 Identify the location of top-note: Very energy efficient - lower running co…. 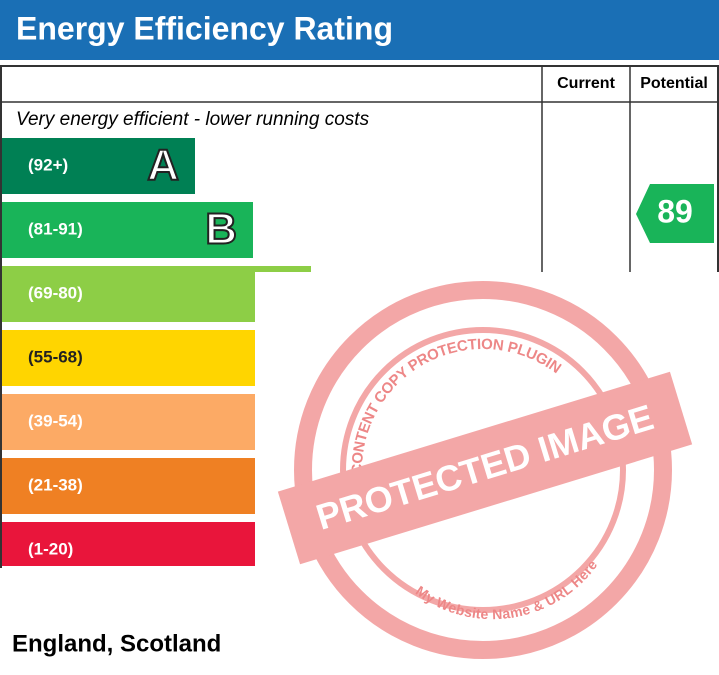
(193, 119).